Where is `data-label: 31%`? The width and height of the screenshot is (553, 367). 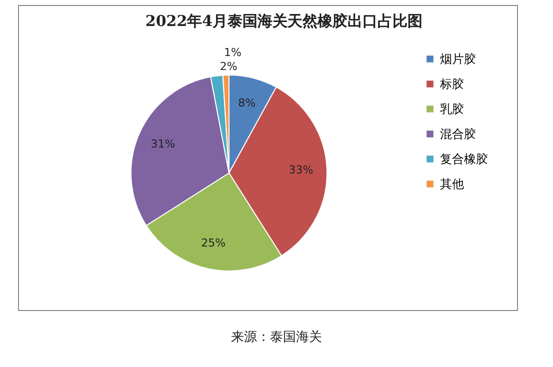 data-label: 31% is located at coordinates (163, 143).